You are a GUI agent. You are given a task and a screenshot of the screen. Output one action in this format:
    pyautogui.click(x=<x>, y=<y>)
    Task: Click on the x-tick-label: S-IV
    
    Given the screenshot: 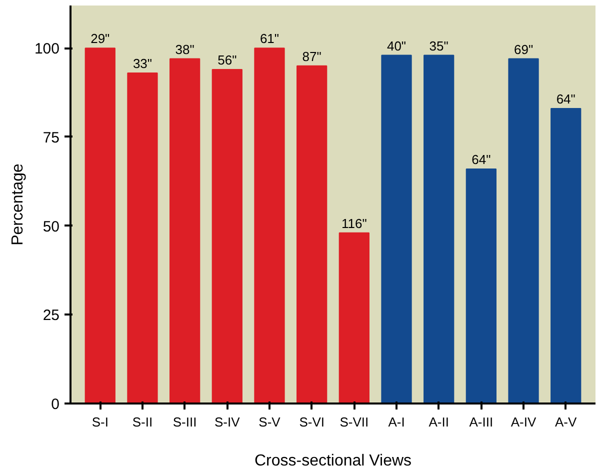 What is the action you would take?
    pyautogui.click(x=227, y=422)
    